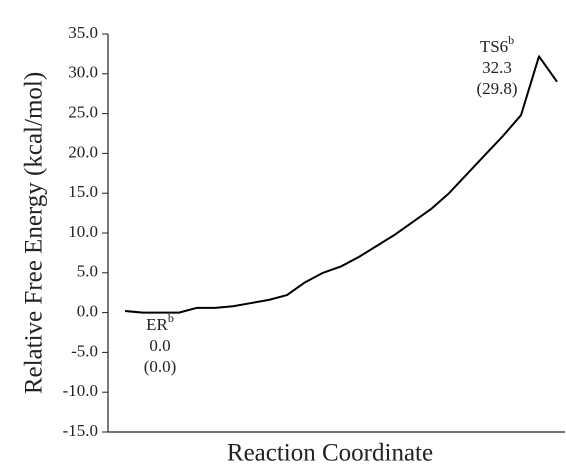 This screenshot has height=468, width=566. What do you see at coordinates (157, 324) in the screenshot?
I see `annotation-name: ER` at bounding box center [157, 324].